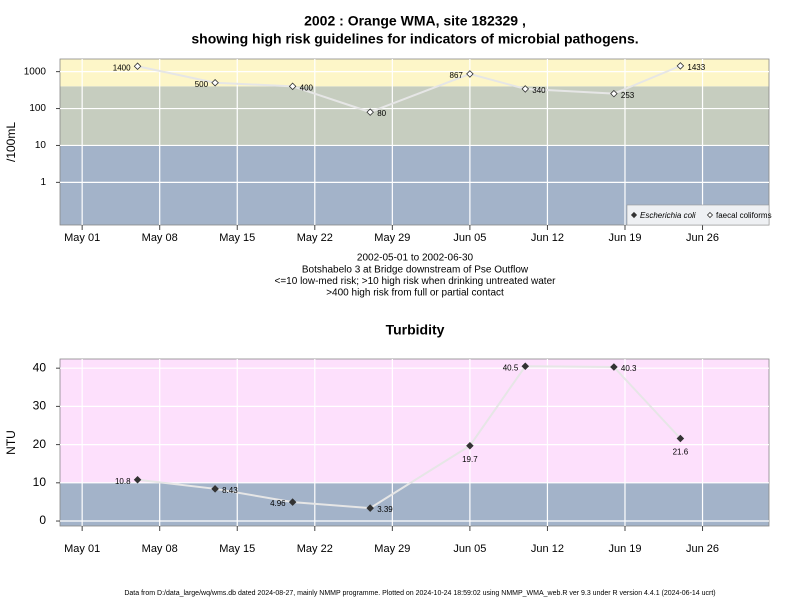 Image resolution: width=800 pixels, height=600 pixels. Describe the element at coordinates (11, 442) in the screenshot. I see `y-axis-label: NTU` at that location.